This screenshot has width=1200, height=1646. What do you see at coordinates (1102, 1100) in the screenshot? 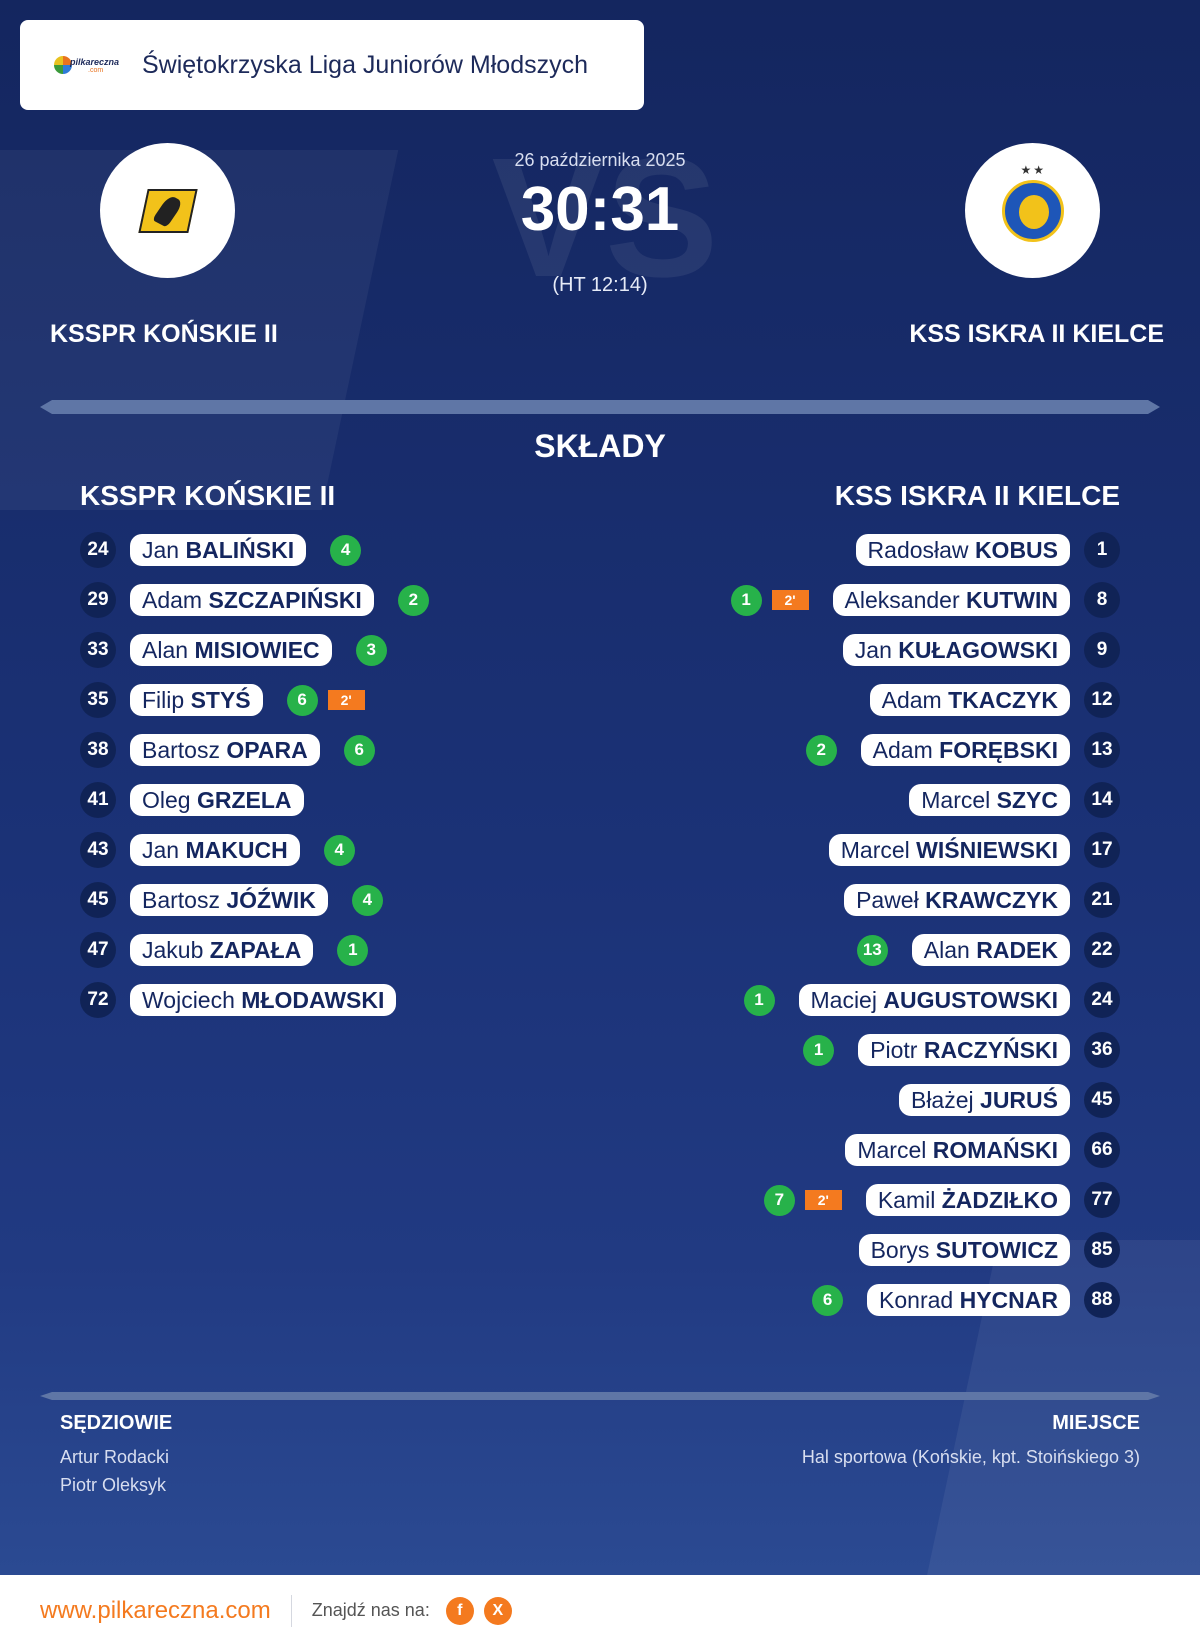
I see `player-number: 45` at bounding box center [1102, 1100].